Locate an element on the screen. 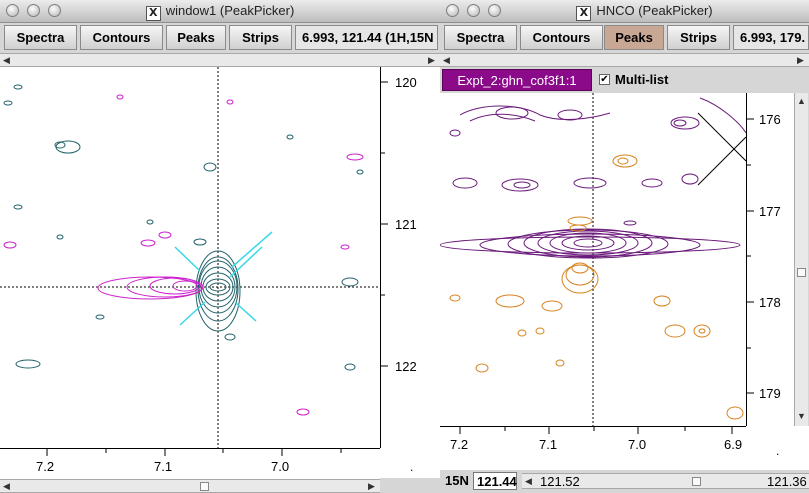 The image size is (809, 493). scroll-up-icon: ▲ is located at coordinates (801, 101).